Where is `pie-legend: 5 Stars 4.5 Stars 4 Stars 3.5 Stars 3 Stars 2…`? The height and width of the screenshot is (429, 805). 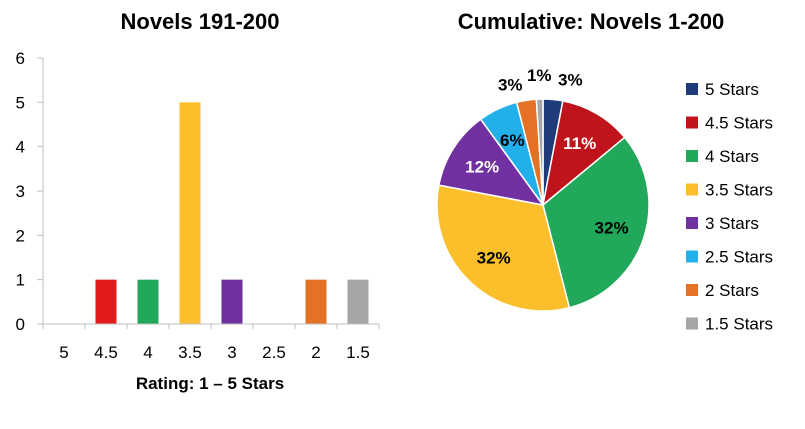
pie-legend: 5 Stars 4.5 Stars 4 Stars 3.5 Stars 3 Stars 2… is located at coordinates (729, 207).